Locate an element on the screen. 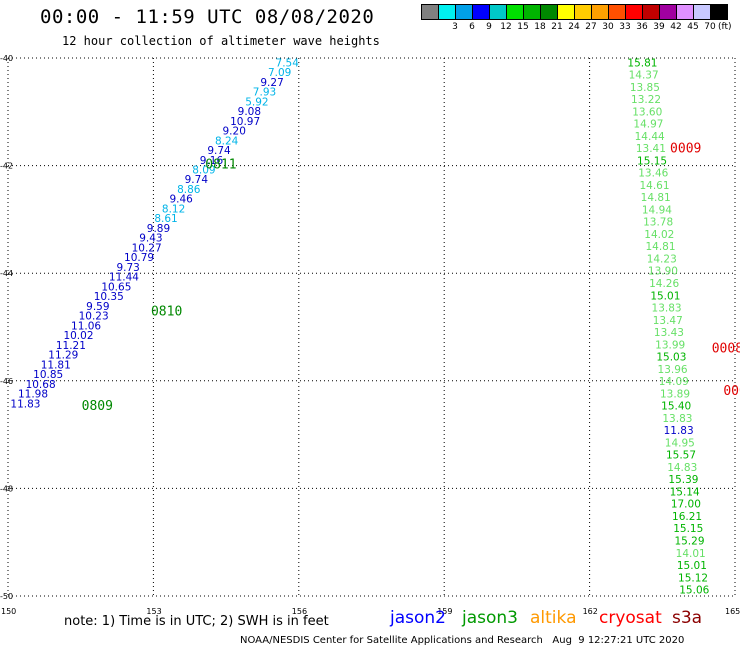 This screenshot has height=650, width=740. wave-height-label: 7.54 is located at coordinates (288, 63).